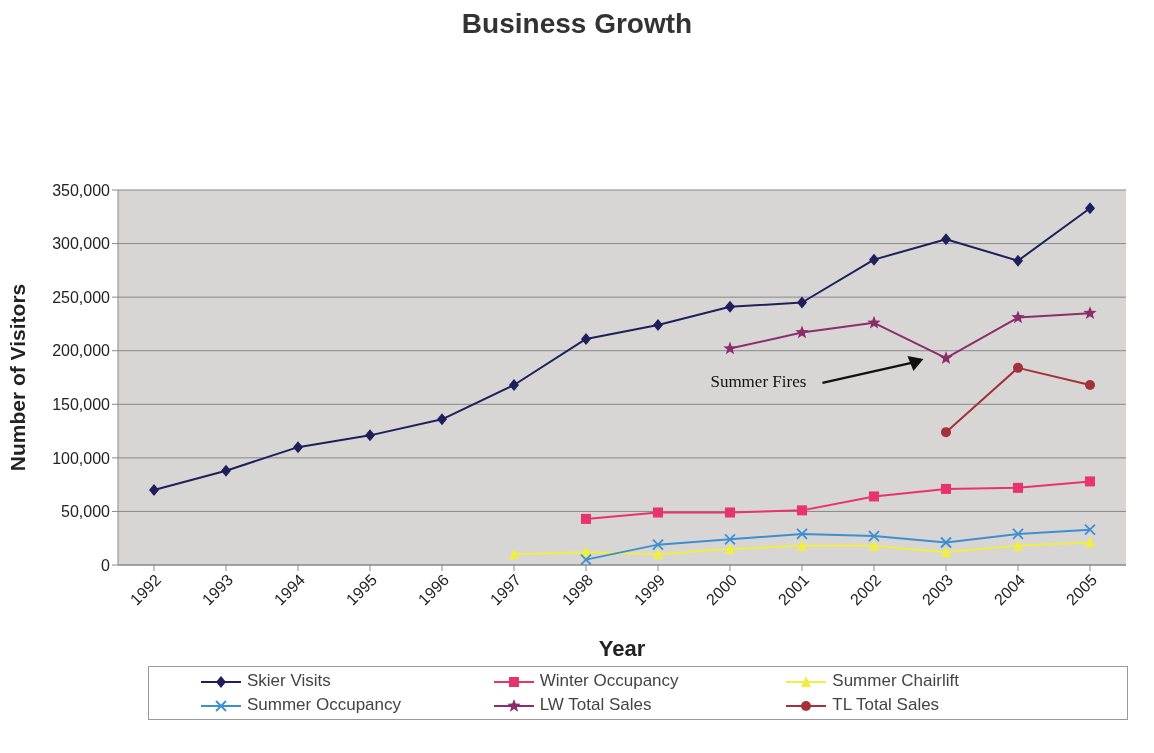  I want to click on y-tick-label: 200,000, so click(81, 351).